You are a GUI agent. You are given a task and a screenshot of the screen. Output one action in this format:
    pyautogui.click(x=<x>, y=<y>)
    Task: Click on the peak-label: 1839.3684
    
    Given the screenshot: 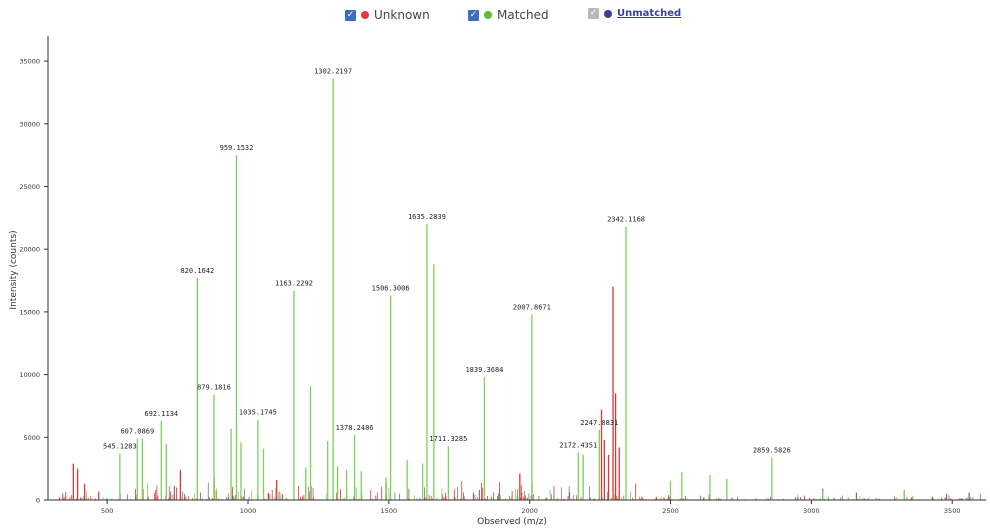 What is the action you would take?
    pyautogui.click(x=484, y=370)
    